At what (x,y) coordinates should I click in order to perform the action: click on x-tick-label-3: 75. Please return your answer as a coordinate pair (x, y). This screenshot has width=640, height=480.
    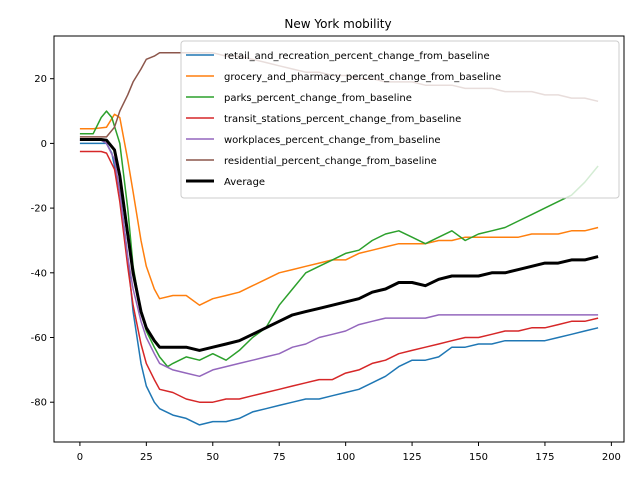
    Looking at the image, I should click on (279, 457).